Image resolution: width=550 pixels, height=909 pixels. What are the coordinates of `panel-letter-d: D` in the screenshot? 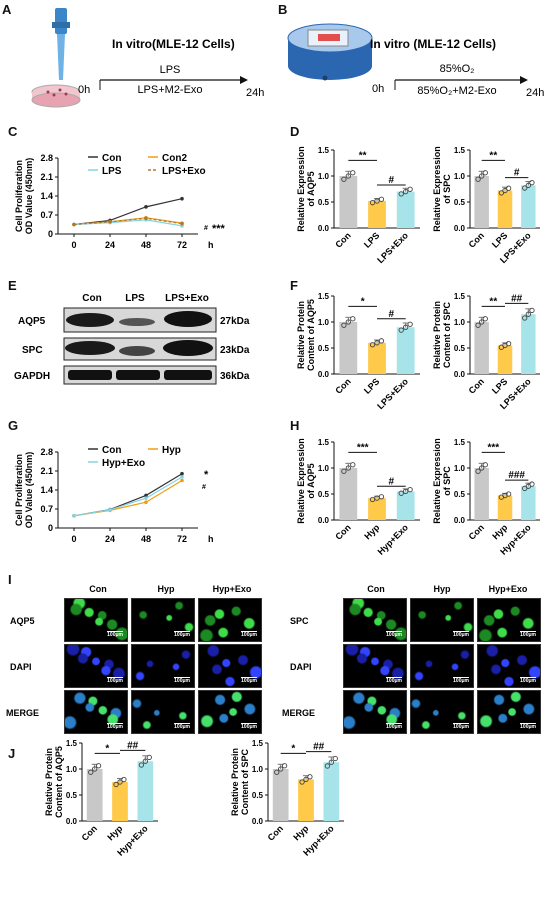 It's located at (294, 131).